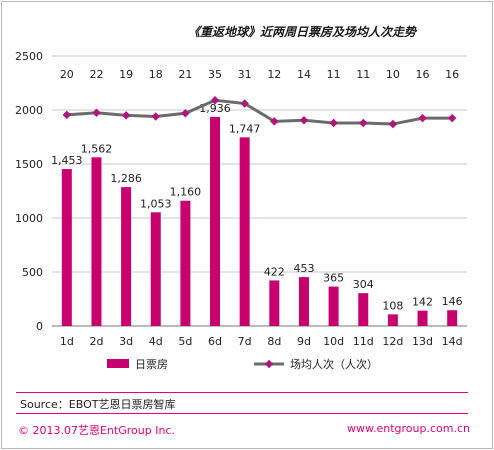 The image size is (494, 450). What do you see at coordinates (29, 56) in the screenshot?
I see `y-tick-label: 2500` at bounding box center [29, 56].